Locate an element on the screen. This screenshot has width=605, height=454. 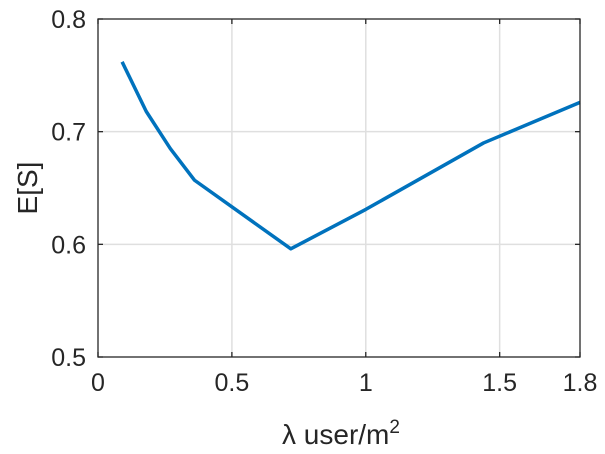
x-tick-label: 1.8 is located at coordinates (580, 383).